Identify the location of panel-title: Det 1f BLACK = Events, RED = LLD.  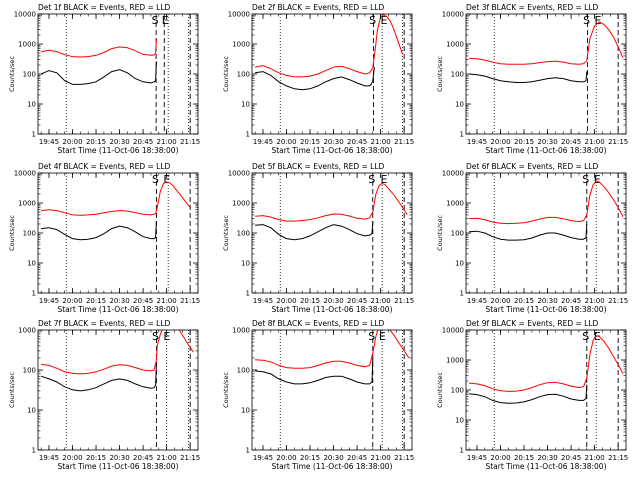
(104, 7).